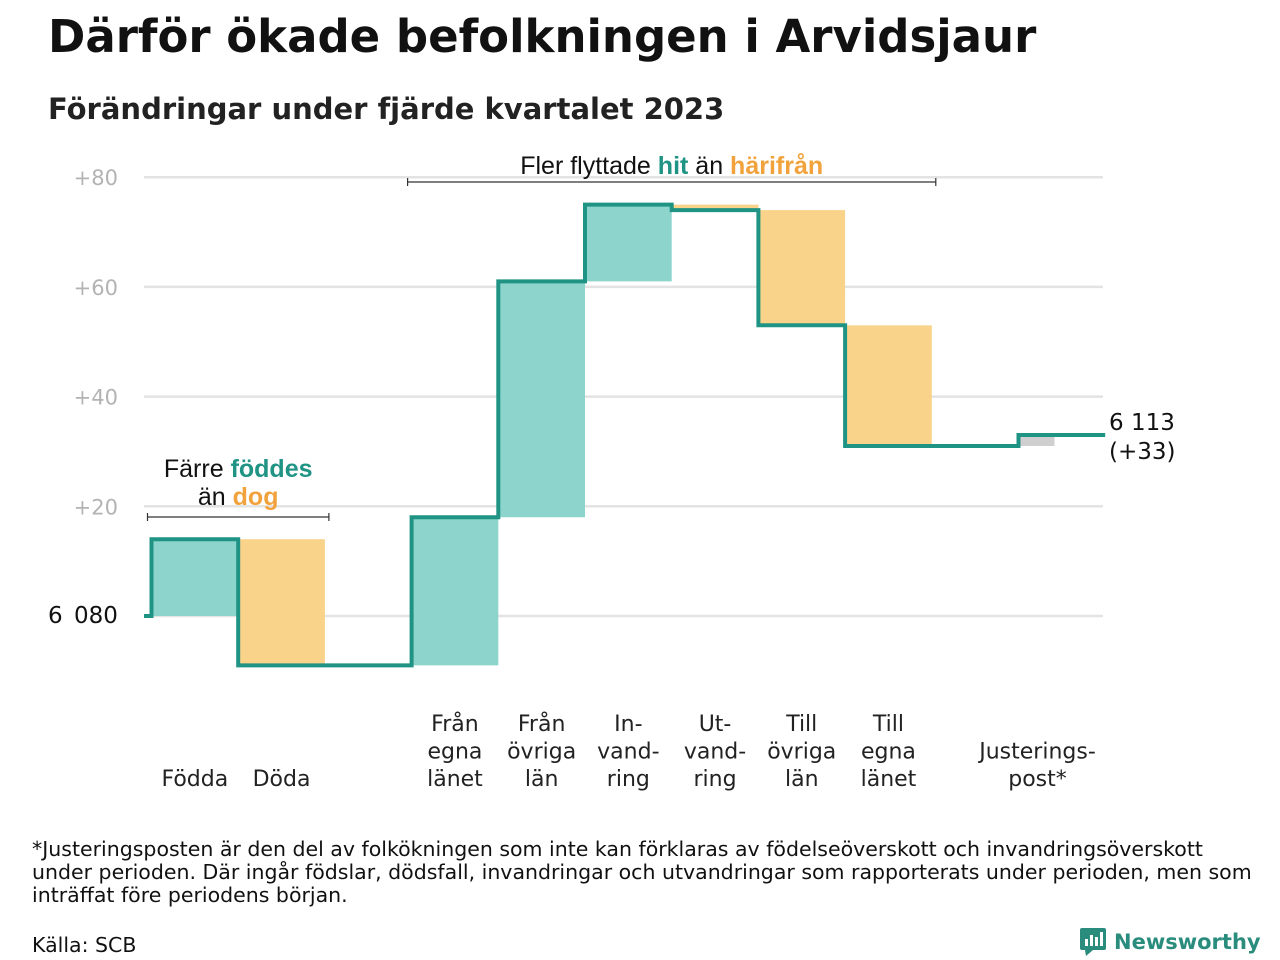 The height and width of the screenshot is (960, 1280). What do you see at coordinates (628, 724) in the screenshot?
I see `category-label: In-` at bounding box center [628, 724].